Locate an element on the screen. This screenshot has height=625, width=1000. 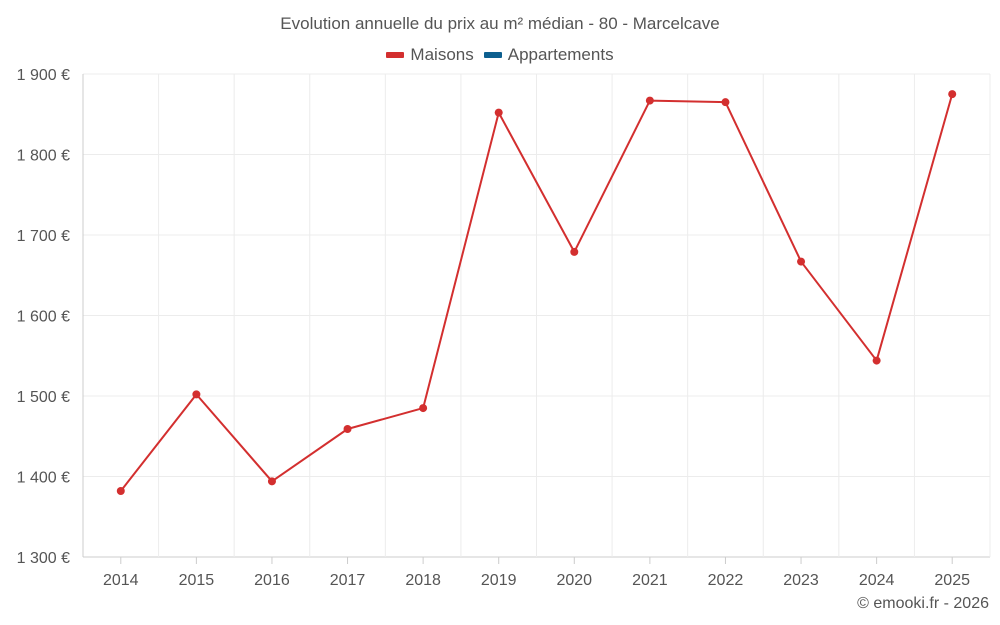
y-tick-label: 1 700 € is located at coordinates (43, 236).